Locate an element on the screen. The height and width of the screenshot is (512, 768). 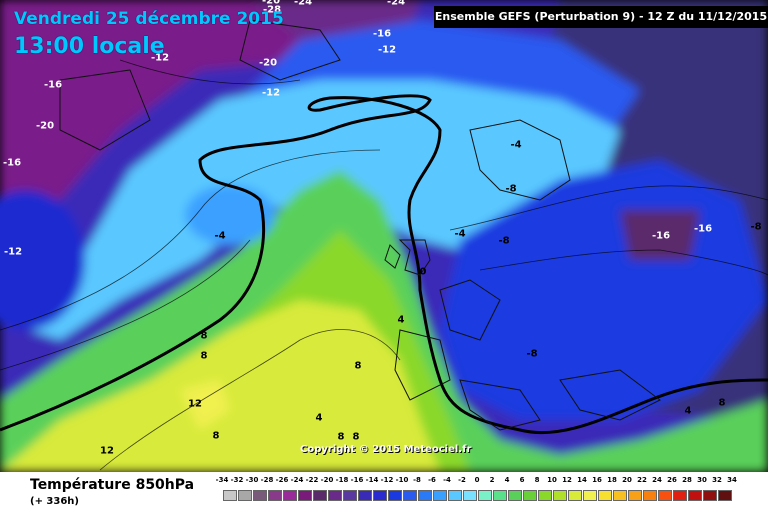
legend-tick-label: -10 is located at coordinates (402, 480).